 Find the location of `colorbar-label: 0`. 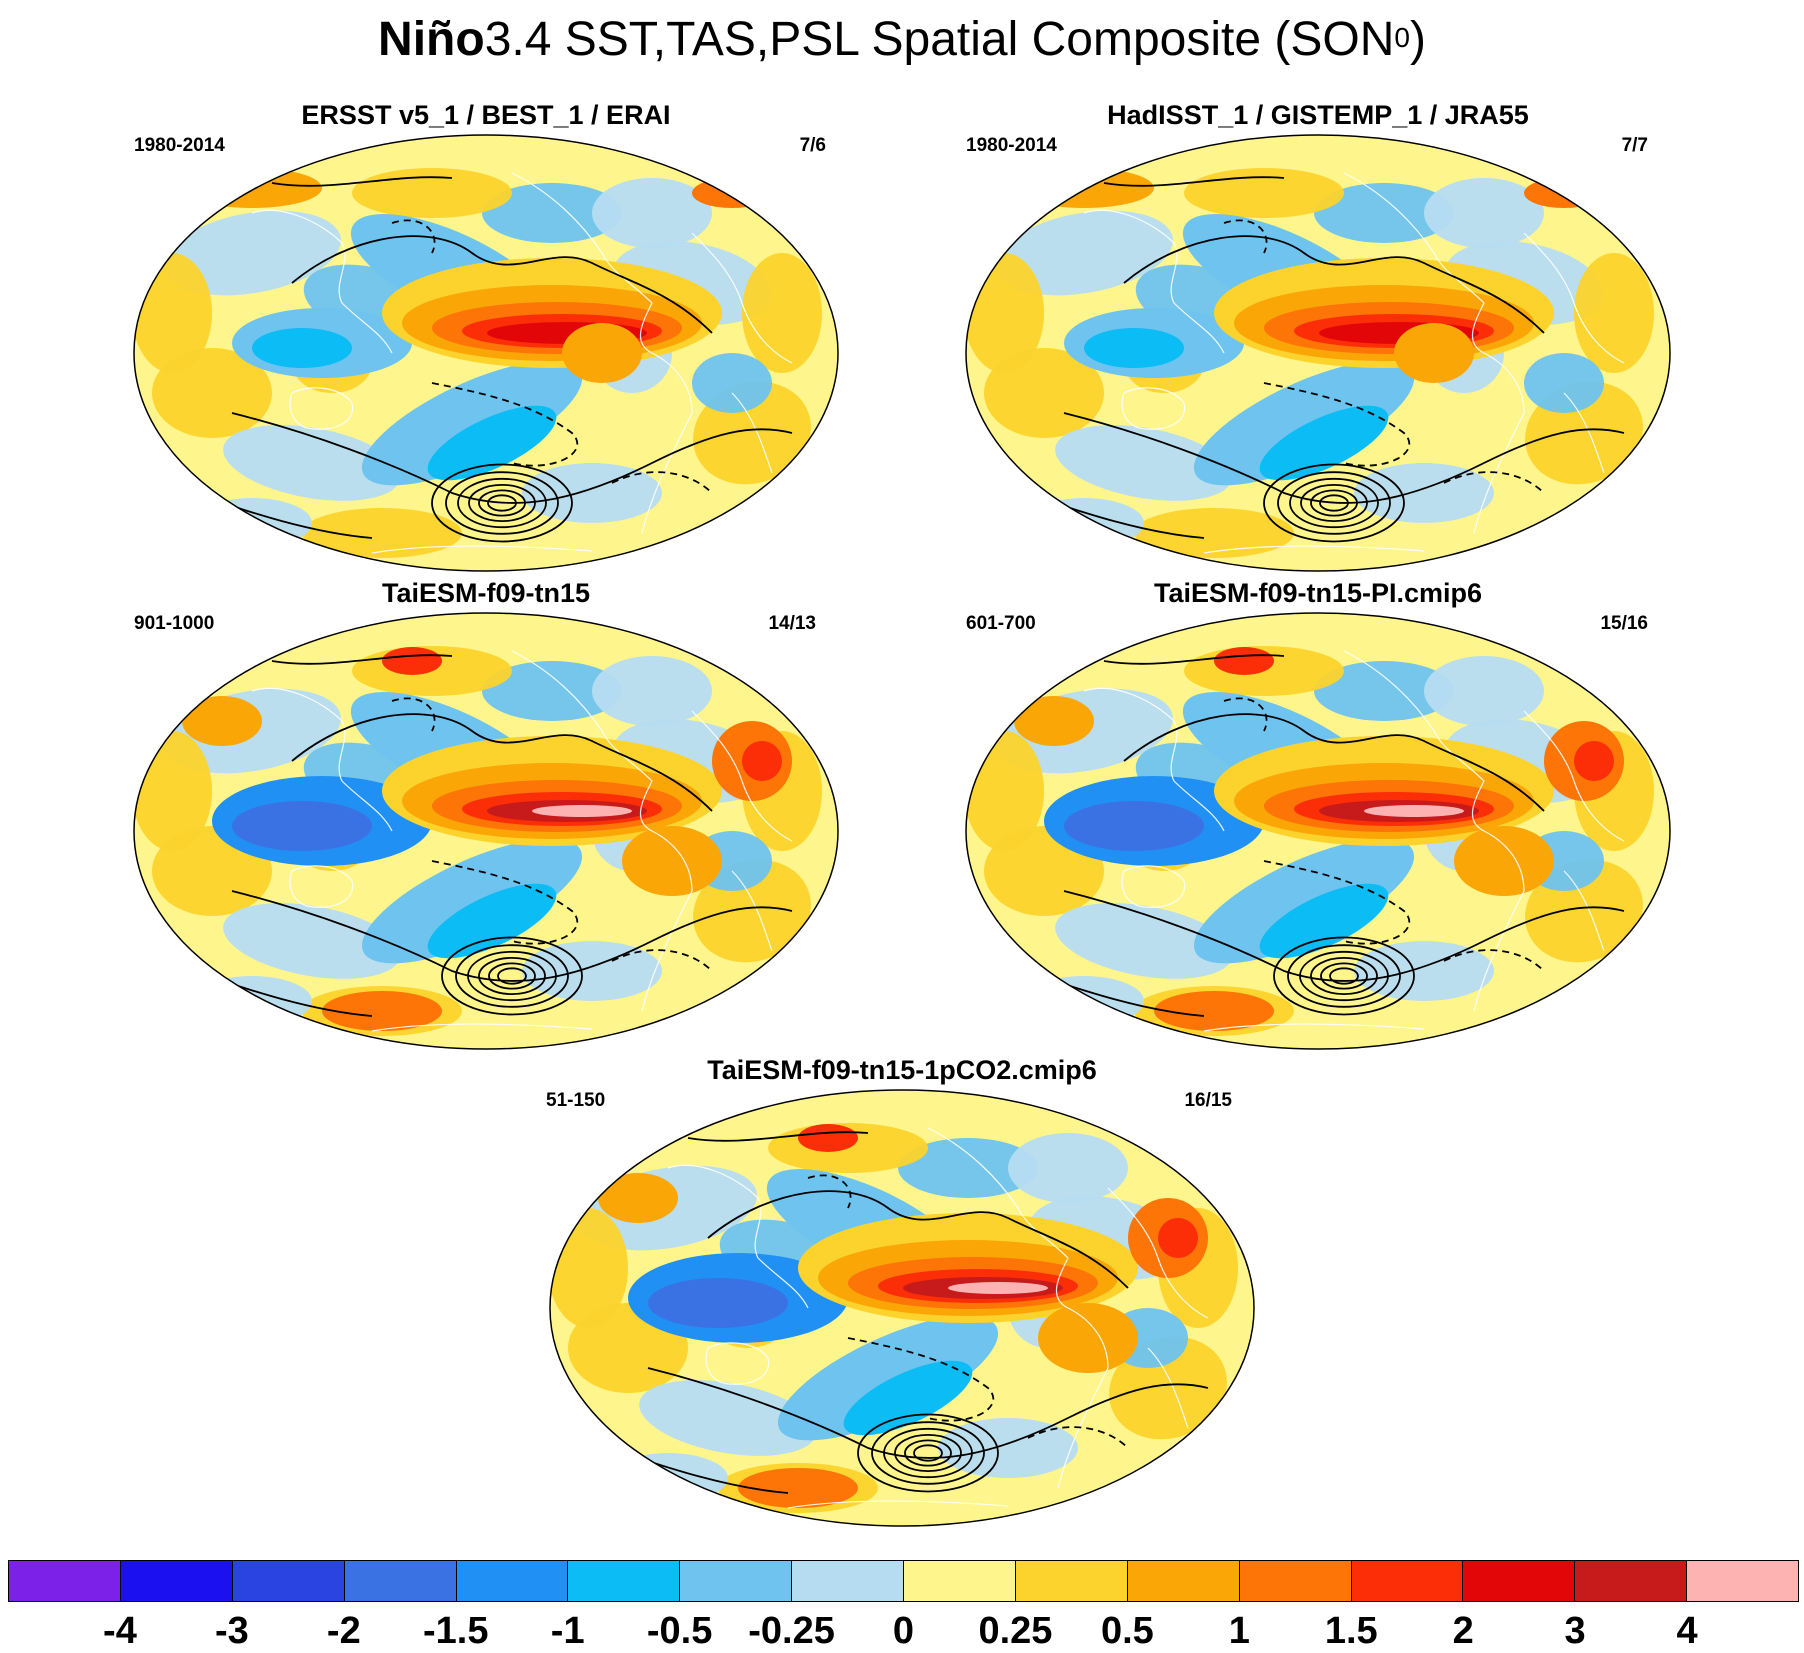

colorbar-label: 0 is located at coordinates (903, 1631).